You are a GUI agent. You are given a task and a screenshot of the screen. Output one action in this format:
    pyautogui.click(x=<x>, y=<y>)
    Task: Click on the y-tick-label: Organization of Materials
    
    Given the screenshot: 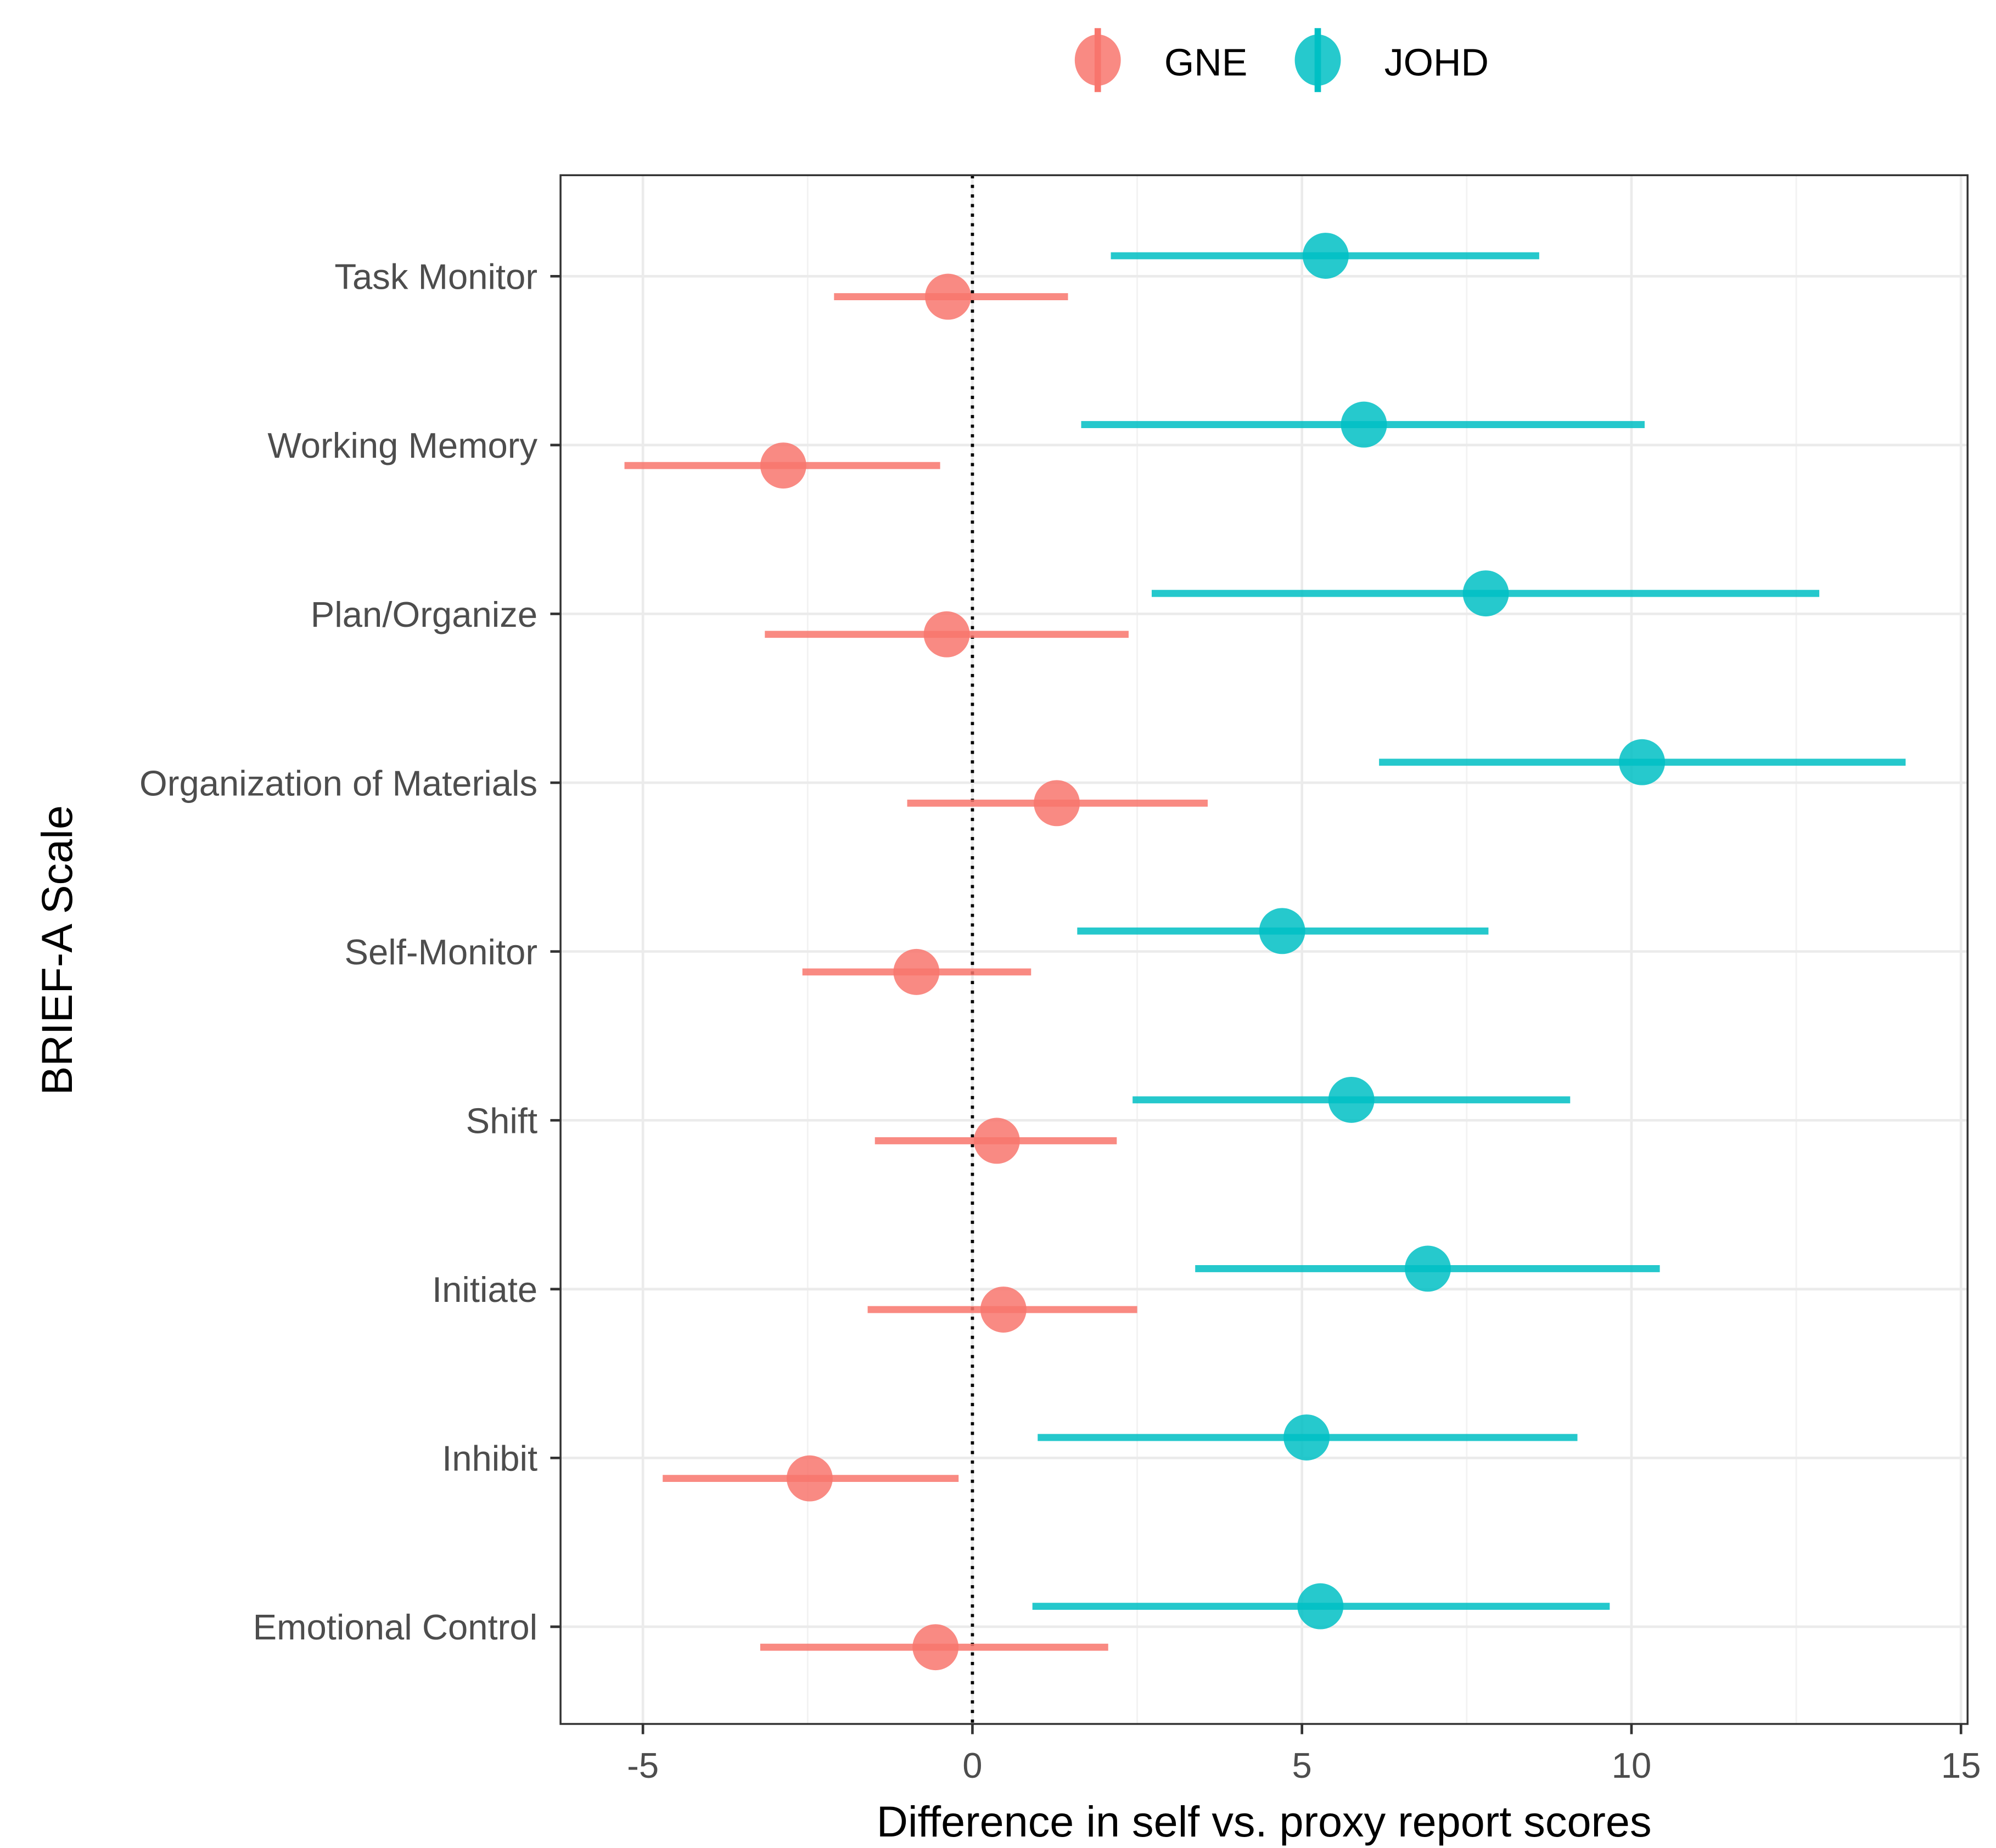 What is the action you would take?
    pyautogui.click(x=338, y=783)
    